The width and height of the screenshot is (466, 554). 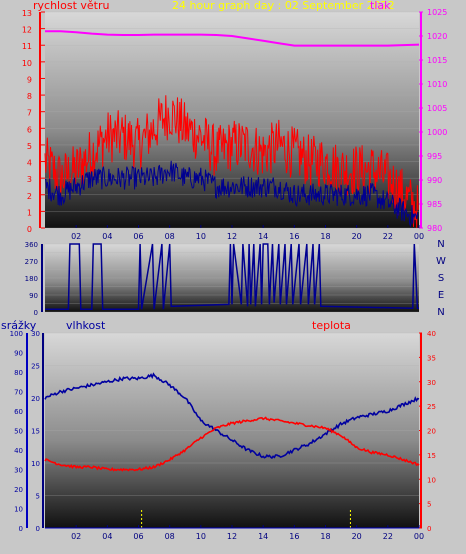 What do you see at coordinates (437, 60) in the screenshot?
I see `right-tick-label: 1015` at bounding box center [437, 60].